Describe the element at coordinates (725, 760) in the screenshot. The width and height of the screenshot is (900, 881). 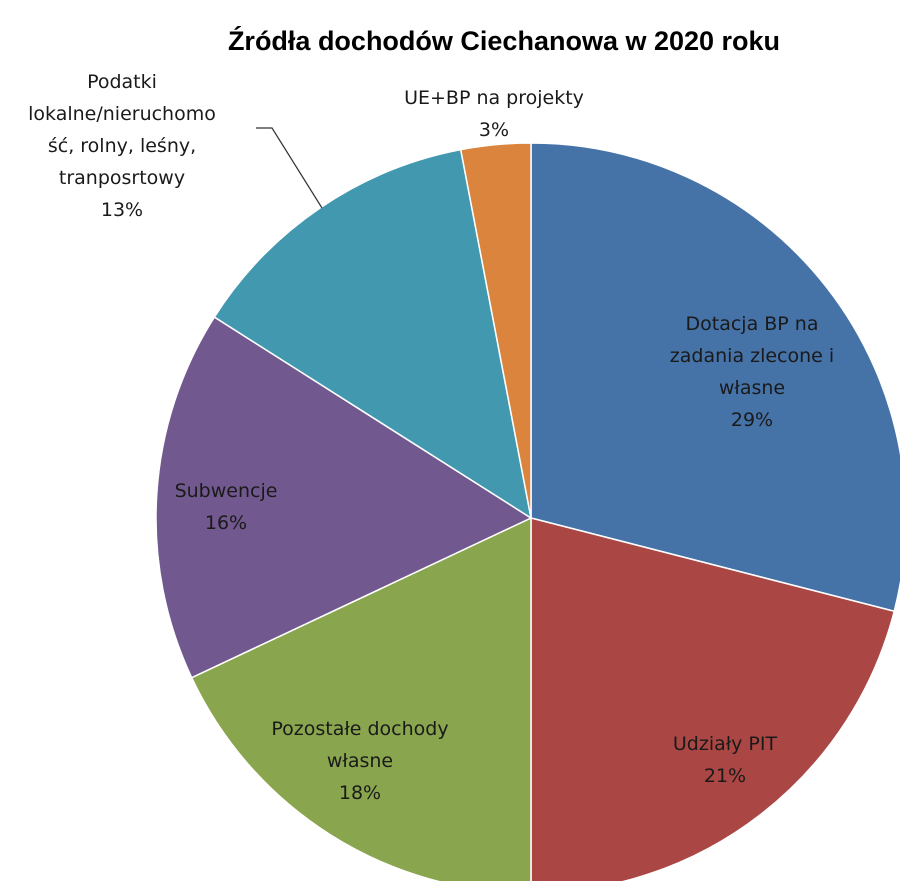
I see `slice-label: Udziały PIT 21%` at that location.